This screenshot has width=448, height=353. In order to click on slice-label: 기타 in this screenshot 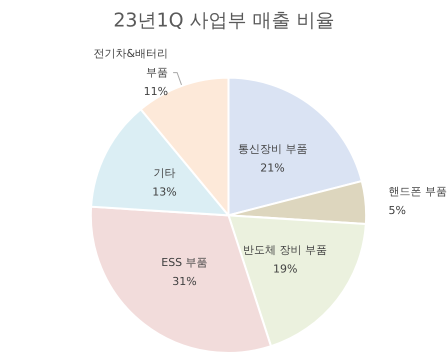, I will do `click(164, 173)`.